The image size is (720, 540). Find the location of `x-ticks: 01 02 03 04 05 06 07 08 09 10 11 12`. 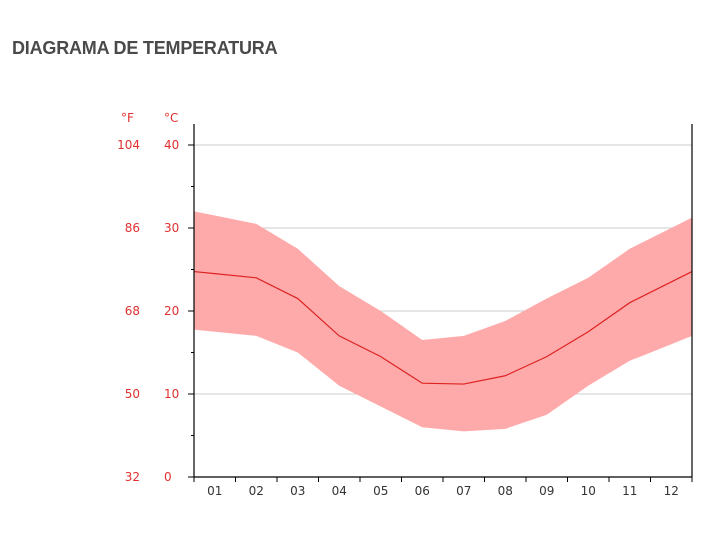

x-ticks: 01 02 03 04 05 06 07 08 09 10 11 12 is located at coordinates (443, 487).